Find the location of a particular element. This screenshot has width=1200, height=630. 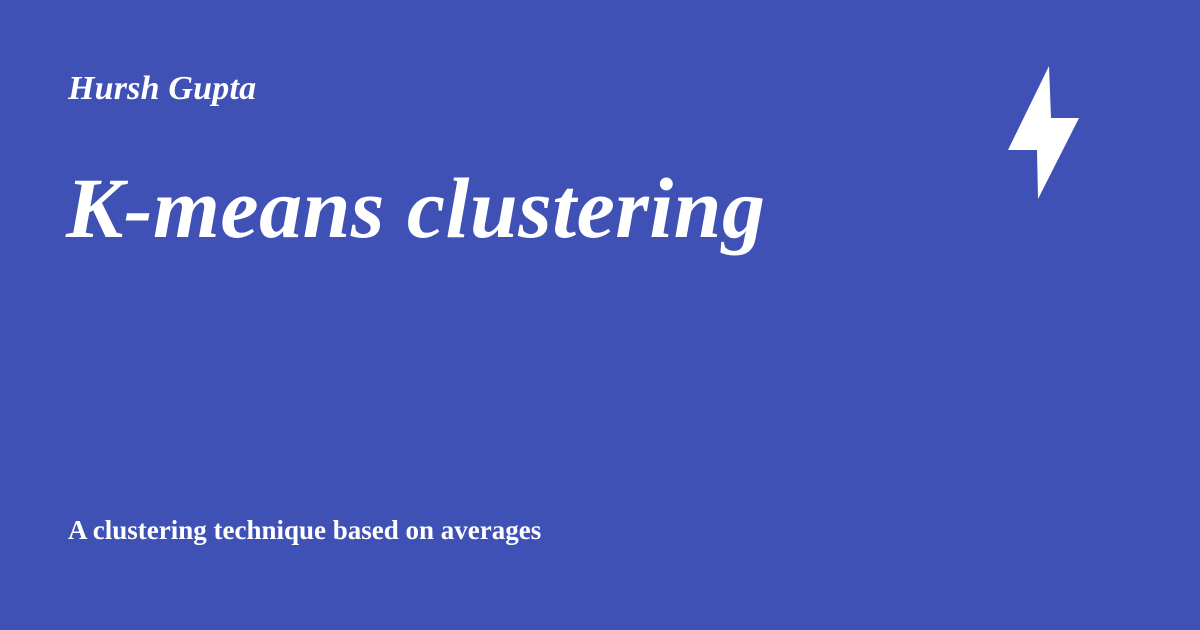

page-subtitle: A clustering technique based on averages is located at coordinates (305, 530).